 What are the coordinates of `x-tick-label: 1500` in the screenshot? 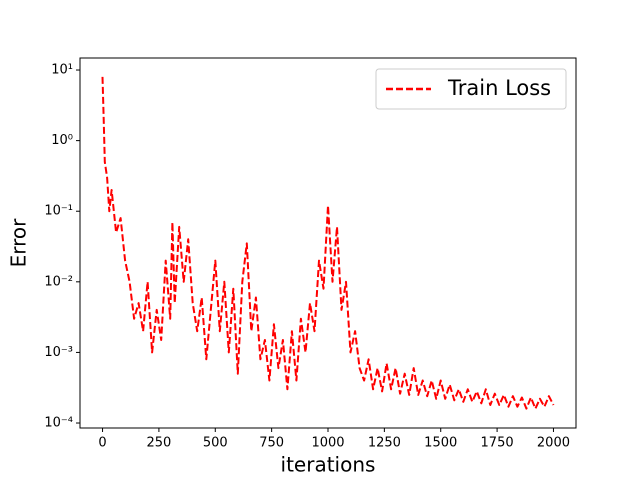 It's located at (440, 443).